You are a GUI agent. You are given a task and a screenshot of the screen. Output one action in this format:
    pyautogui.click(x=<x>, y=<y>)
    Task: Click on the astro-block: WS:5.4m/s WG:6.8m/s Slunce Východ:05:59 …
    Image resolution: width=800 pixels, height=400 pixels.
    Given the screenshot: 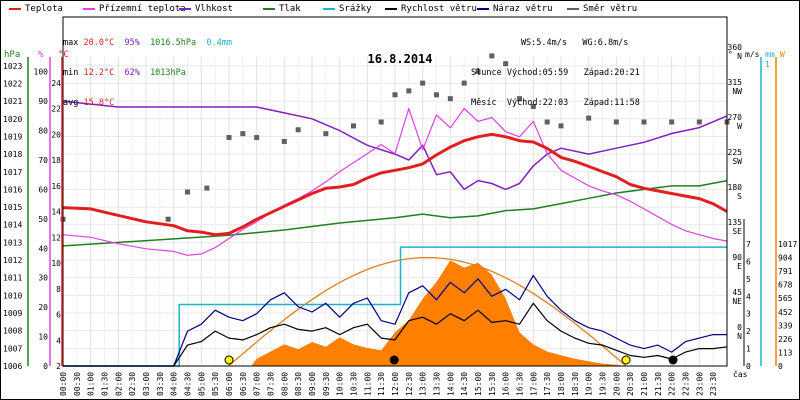 What is the action you would take?
    pyautogui.click(x=555, y=73)
    